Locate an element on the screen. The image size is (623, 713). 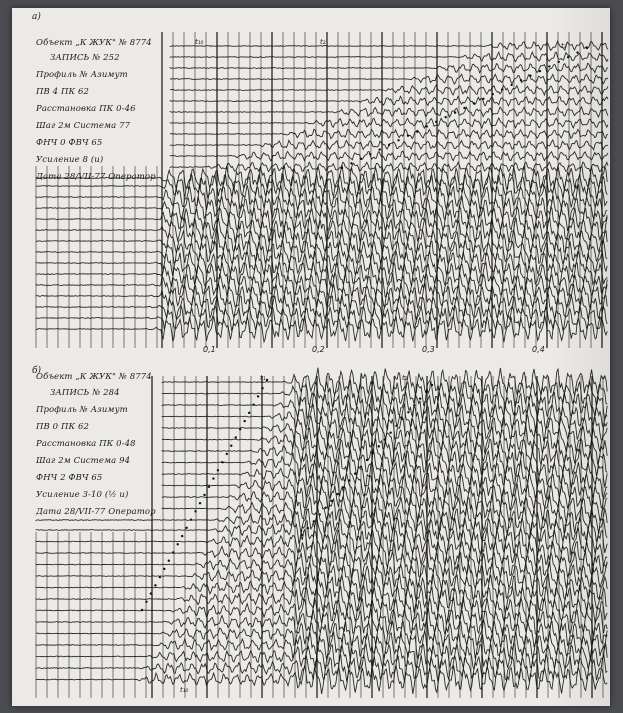
panel-label-a: а) is located at coordinates (36, 17).